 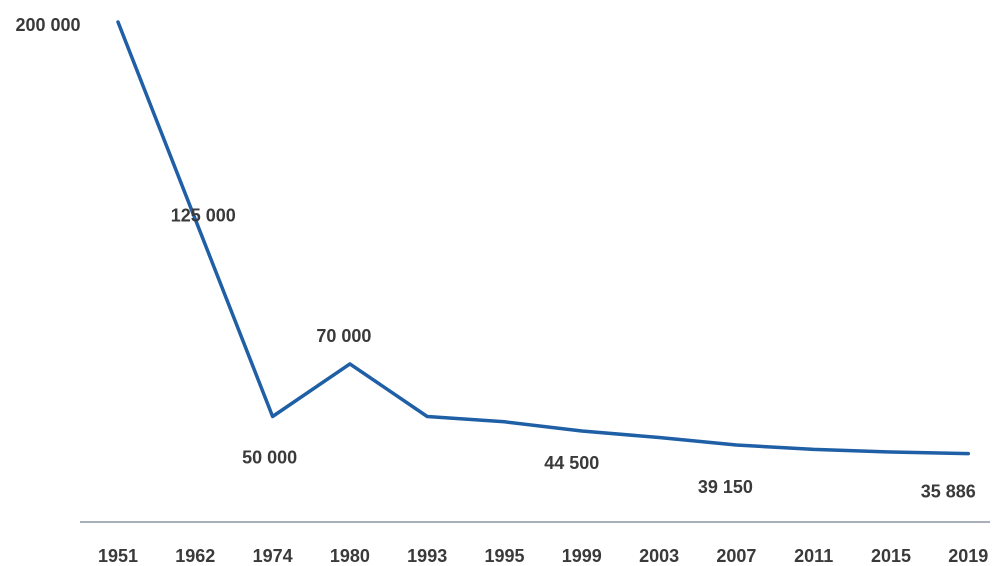 What do you see at coordinates (968, 556) in the screenshot?
I see `x-tick-label-2019: 2019` at bounding box center [968, 556].